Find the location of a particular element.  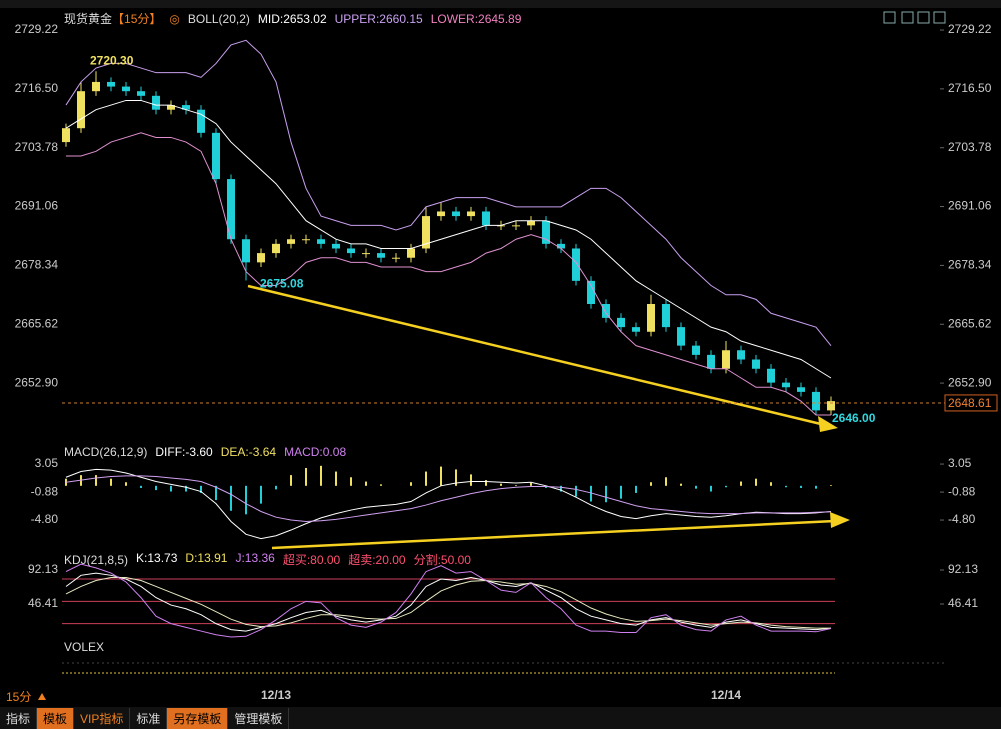

trend-line is located at coordinates (536, 355).